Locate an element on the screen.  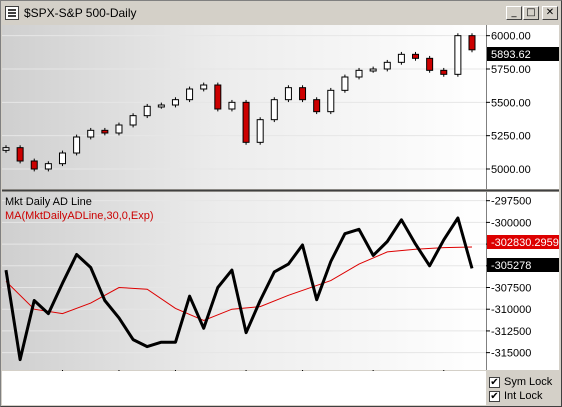
price-tick-label: 6000.00 is located at coordinates (511, 37).